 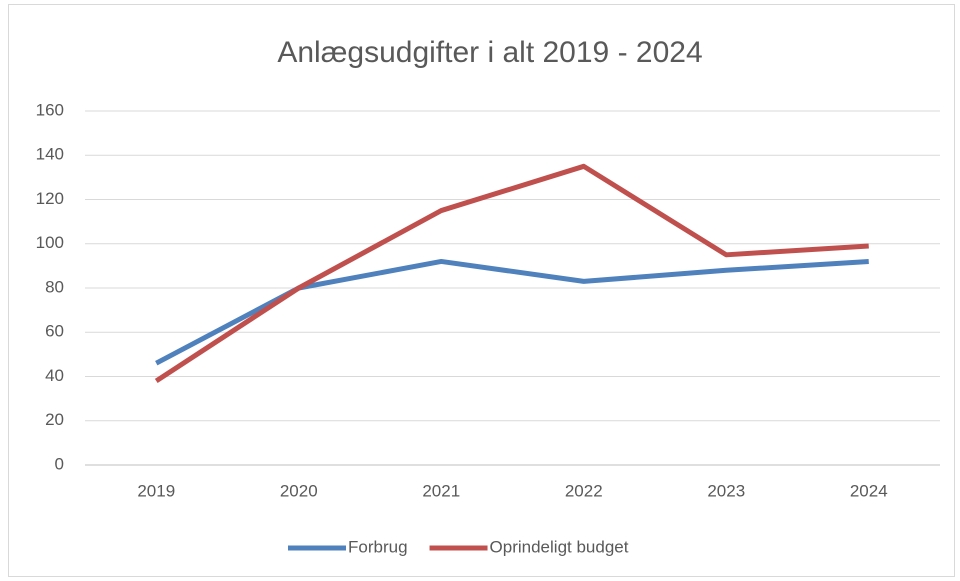 I want to click on x-tick-label: 2020, so click(x=299, y=490).